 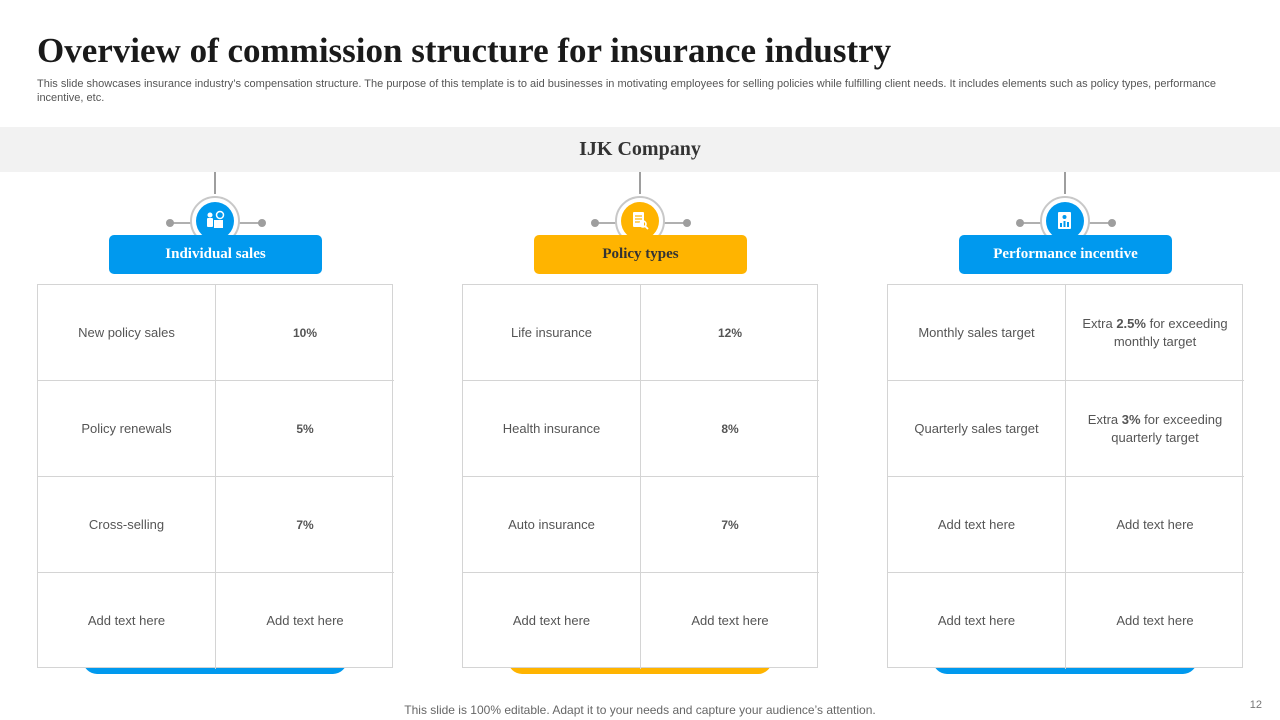 What do you see at coordinates (1131, 323) in the screenshot?
I see `value-bold: 2.5%` at bounding box center [1131, 323].